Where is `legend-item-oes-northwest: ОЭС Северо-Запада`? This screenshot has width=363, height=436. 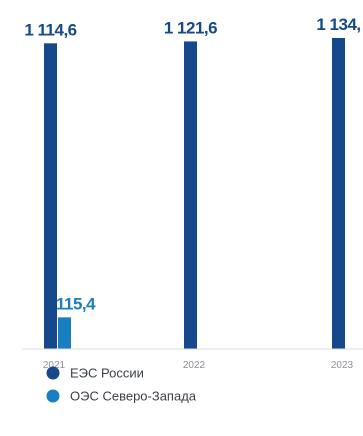
legend-item-oes-northwest: ОЭС Северо-Запада is located at coordinates (121, 396).